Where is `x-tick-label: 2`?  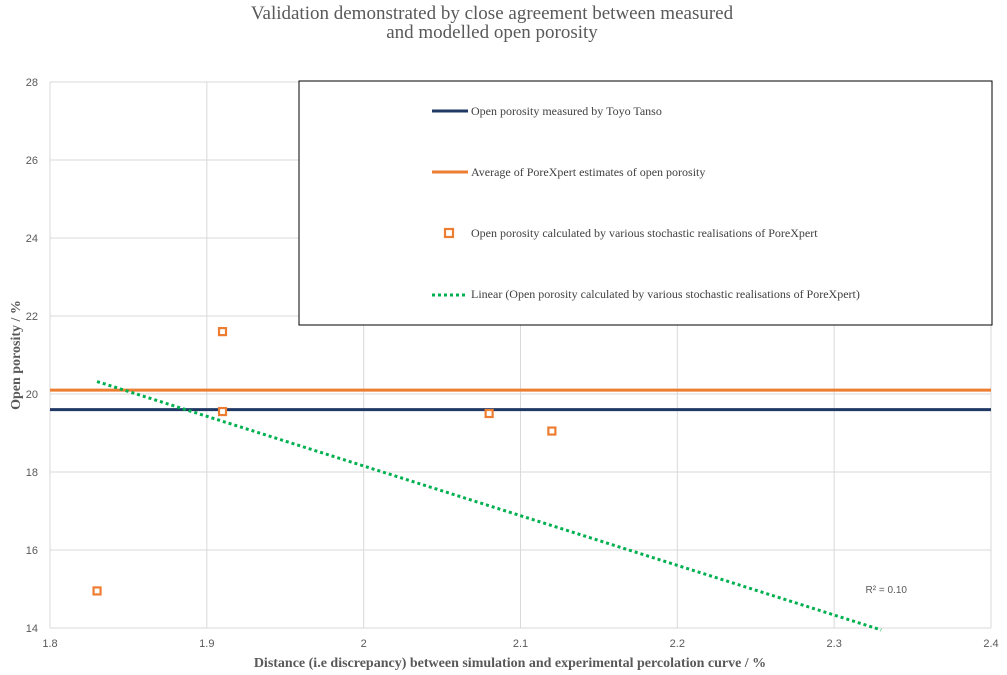 x-tick-label: 2 is located at coordinates (364, 644).